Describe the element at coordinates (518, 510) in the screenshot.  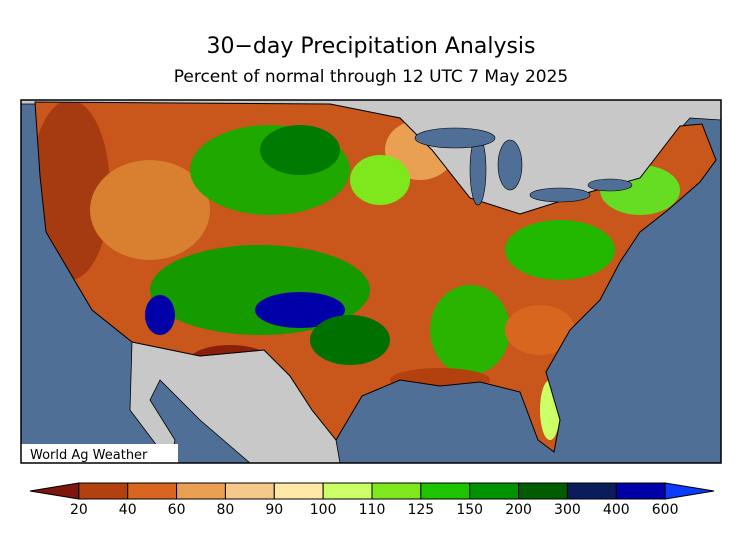
I see `colorbar-label: 200` at that location.